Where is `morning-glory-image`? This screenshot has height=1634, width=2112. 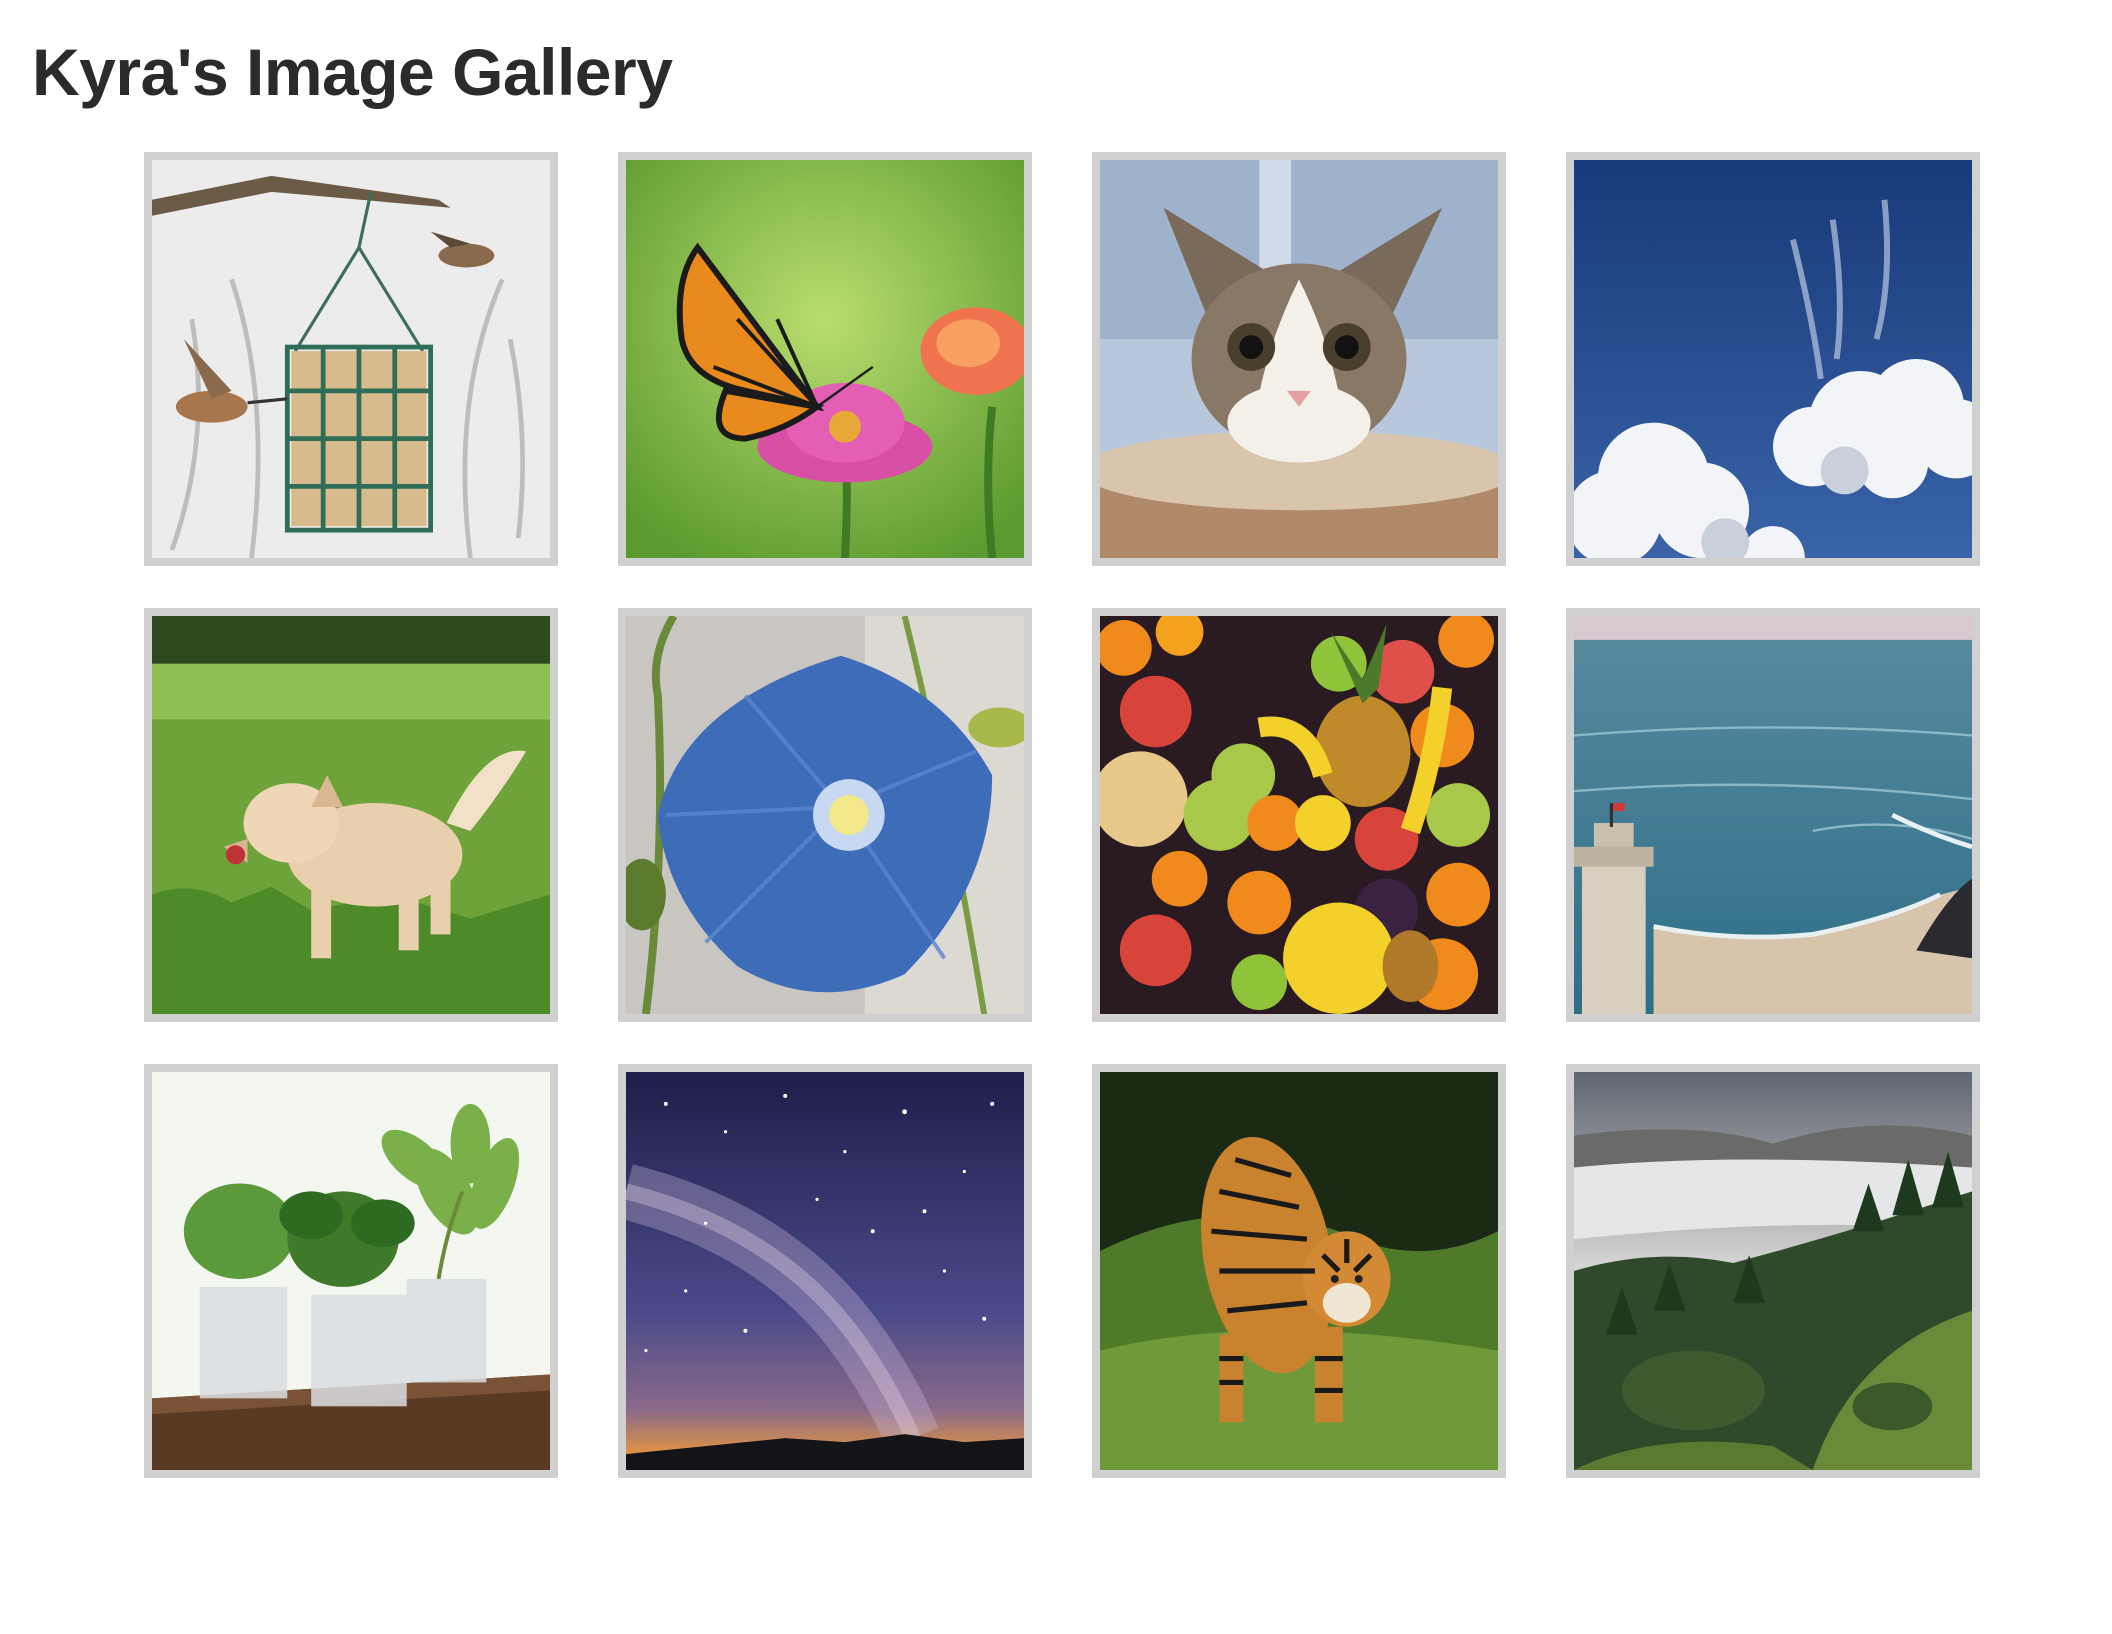 morning-glory-image is located at coordinates (825, 815).